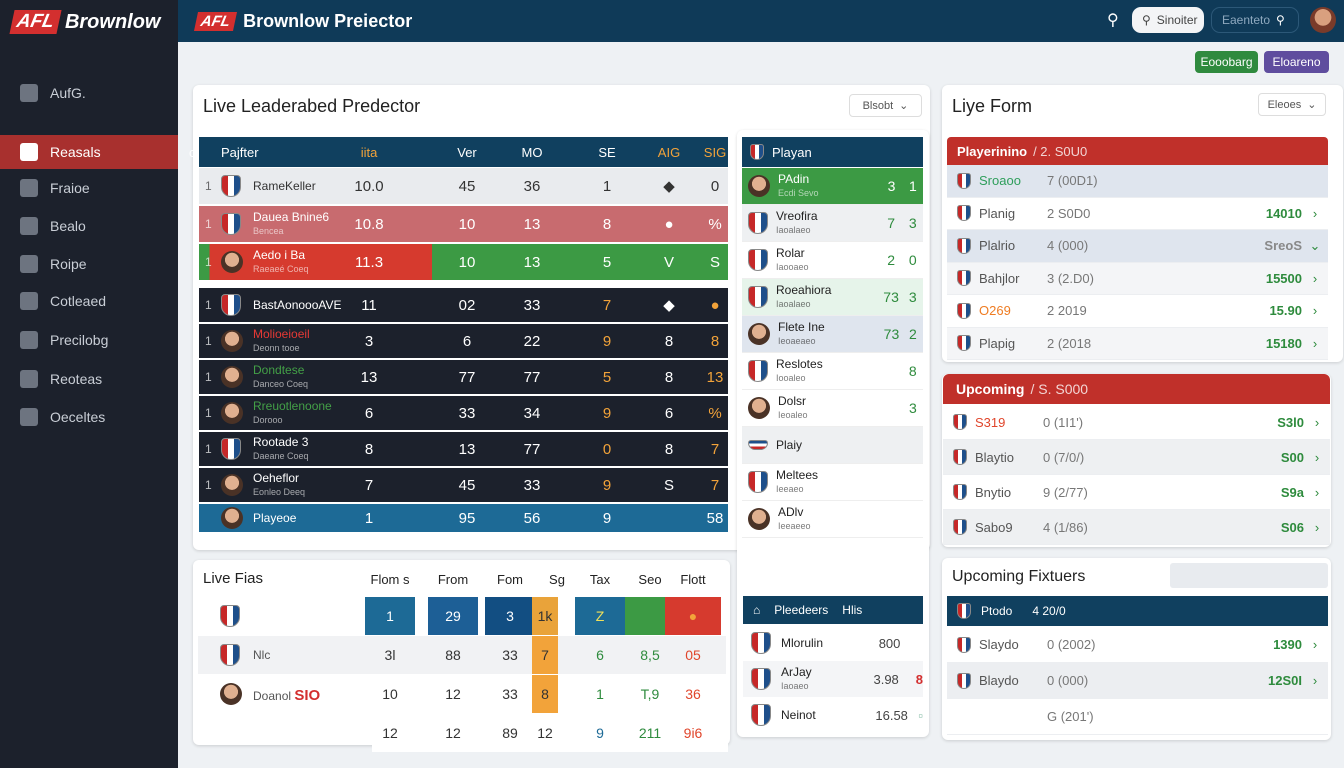 The height and width of the screenshot is (768, 1344). I want to click on sidebar-item-cotleaed: Cotleaed, so click(89, 301).